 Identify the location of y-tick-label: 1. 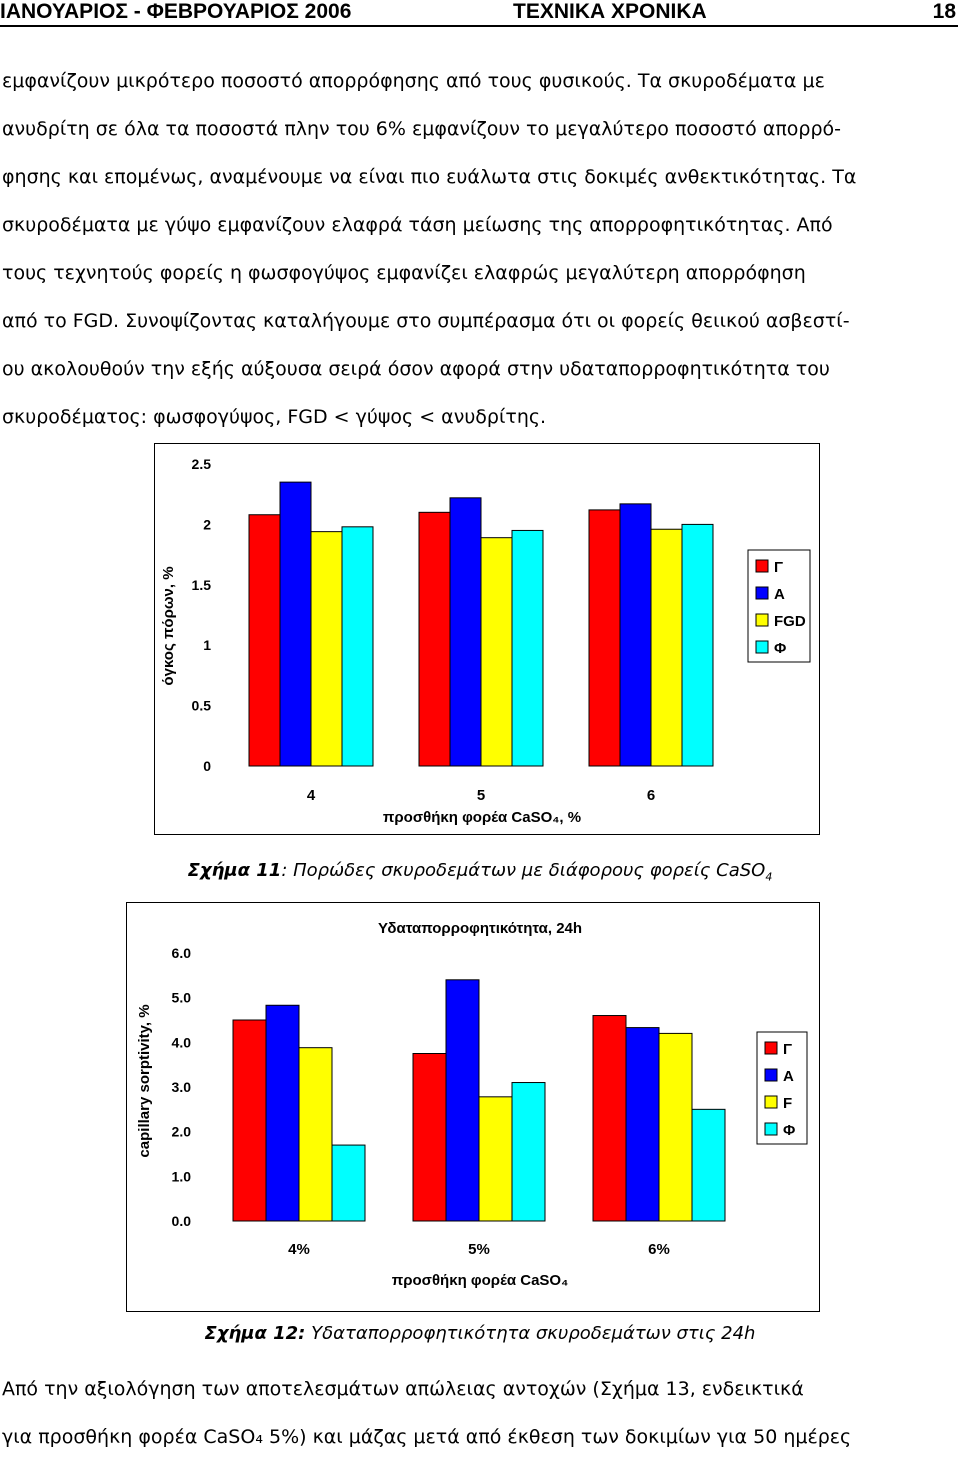
(207, 645).